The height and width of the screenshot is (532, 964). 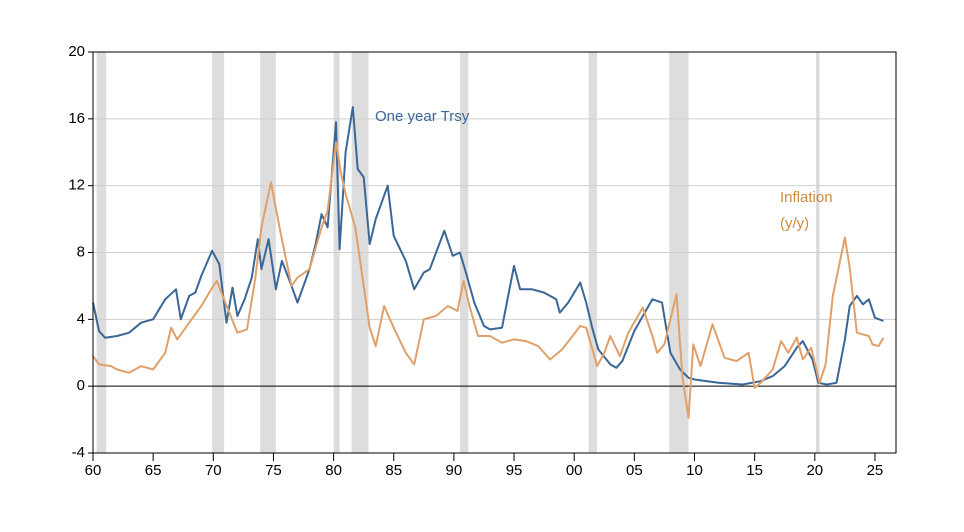 I want to click on x-tick-label: 00, so click(x=574, y=470).